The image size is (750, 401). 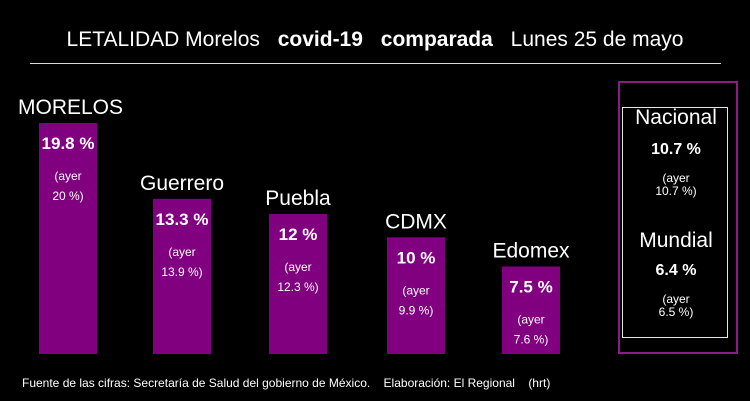 What do you see at coordinates (449, 383) in the screenshot?
I see `footer-credit: Elaboración: El Regional` at bounding box center [449, 383].